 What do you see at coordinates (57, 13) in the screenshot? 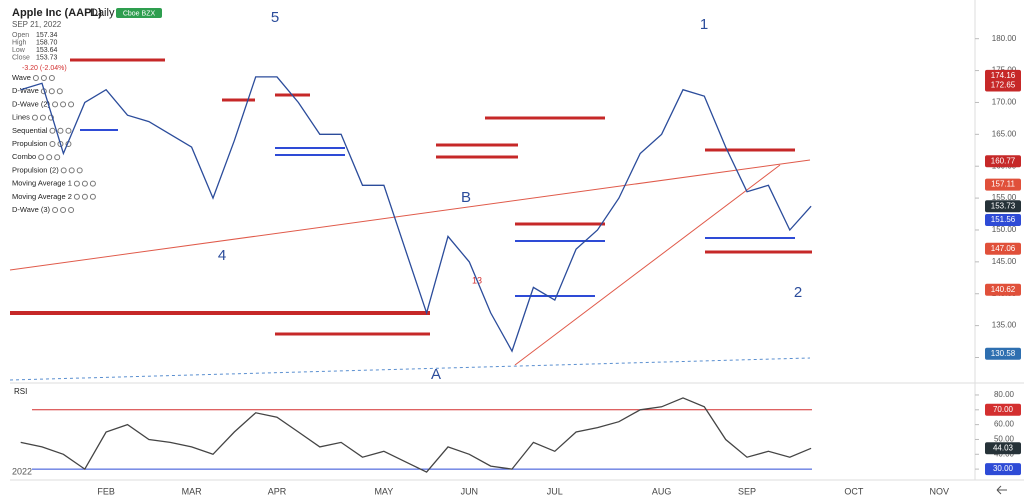
I see `symbol-title: Apple Inc (AAPL)` at bounding box center [57, 13].